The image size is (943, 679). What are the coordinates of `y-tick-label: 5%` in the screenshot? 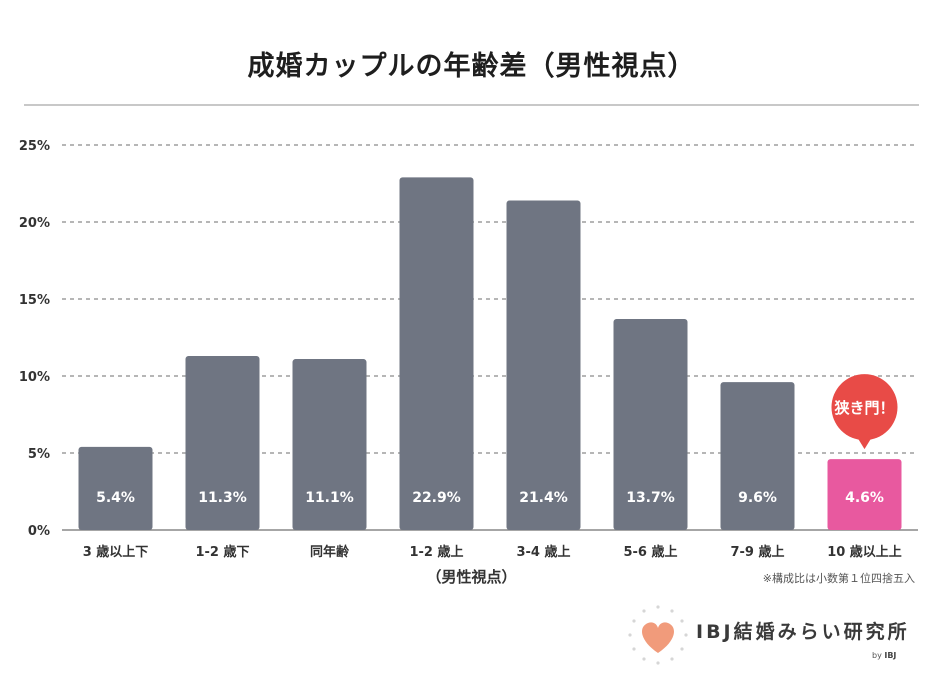 It's located at (39, 454).